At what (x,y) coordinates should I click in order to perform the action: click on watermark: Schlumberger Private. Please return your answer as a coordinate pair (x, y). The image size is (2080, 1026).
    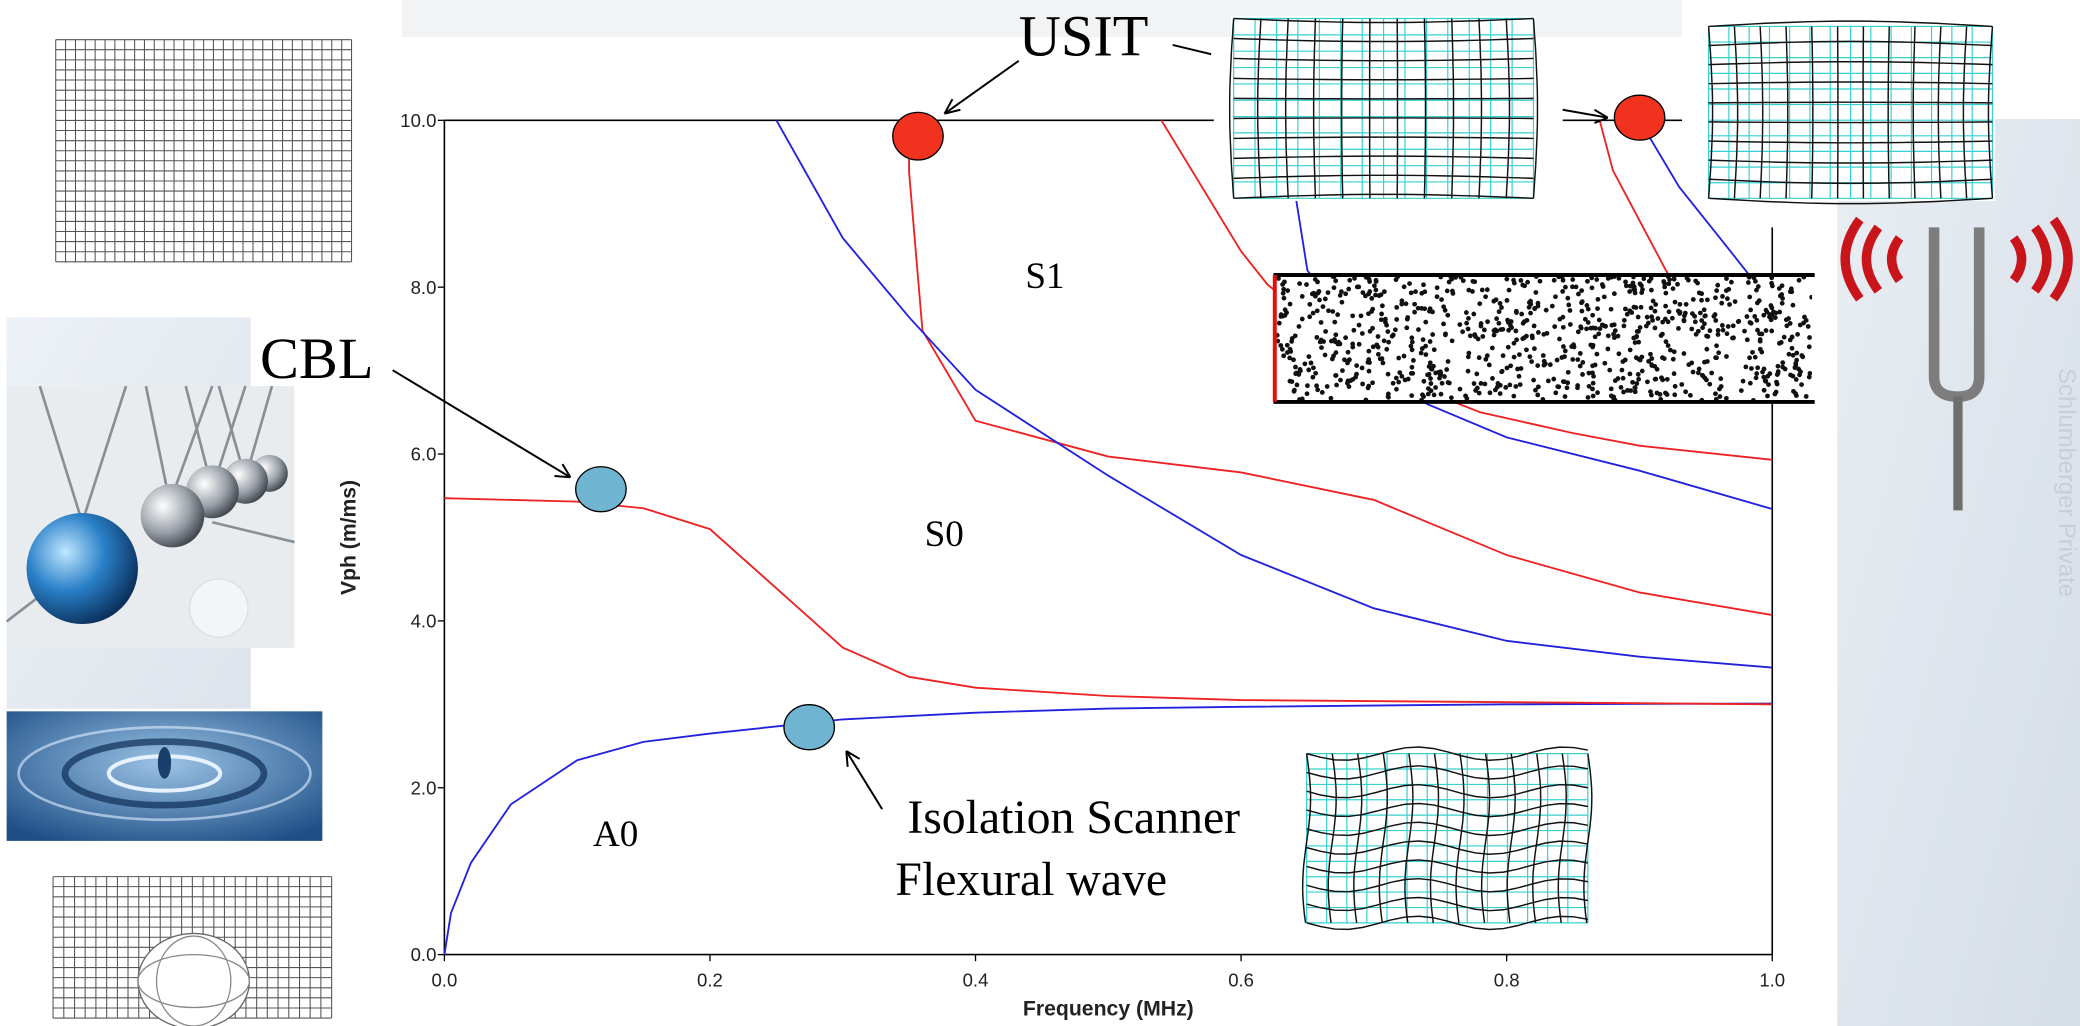
    Looking at the image, I should click on (2066, 482).